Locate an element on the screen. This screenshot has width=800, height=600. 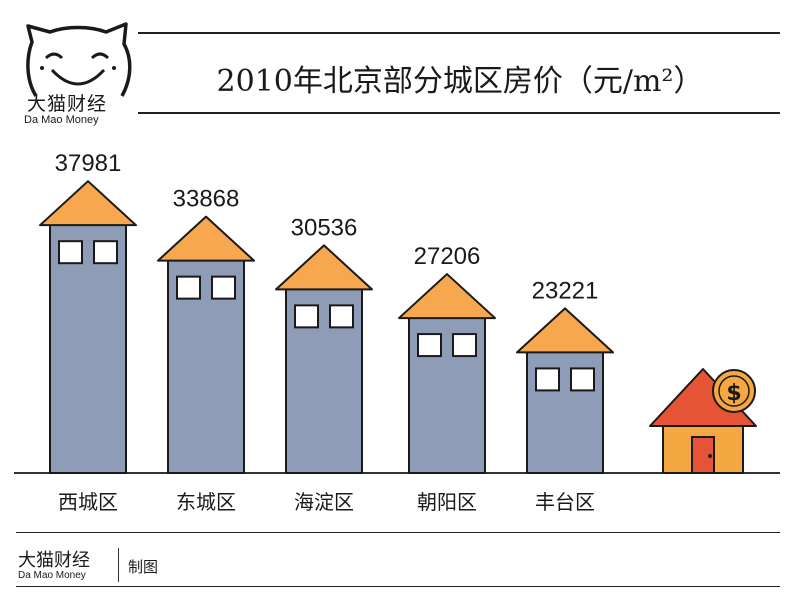
bar-value-label: 37981 is located at coordinates (88, 163).